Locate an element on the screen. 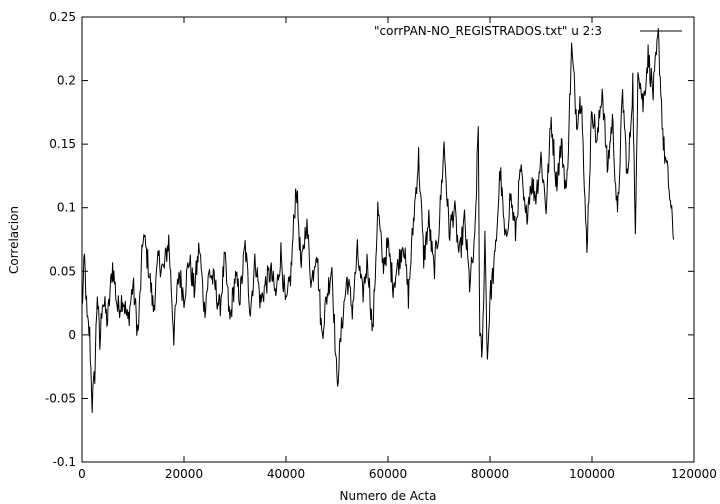 Image resolution: width=720 pixels, height=504 pixels. x-tick-label: 80000 is located at coordinates (490, 474).